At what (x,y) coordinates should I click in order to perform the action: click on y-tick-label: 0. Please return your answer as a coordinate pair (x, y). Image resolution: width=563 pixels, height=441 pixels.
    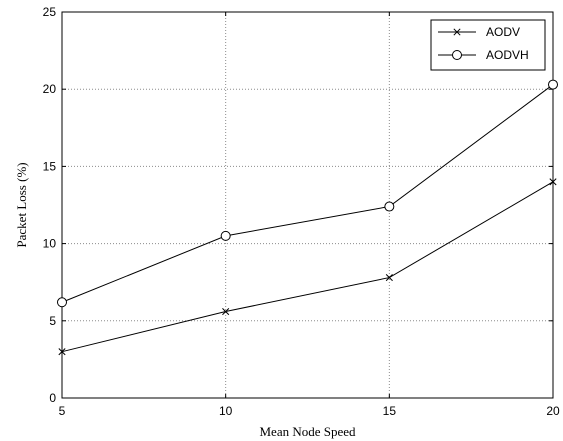
    Looking at the image, I should click on (52, 398).